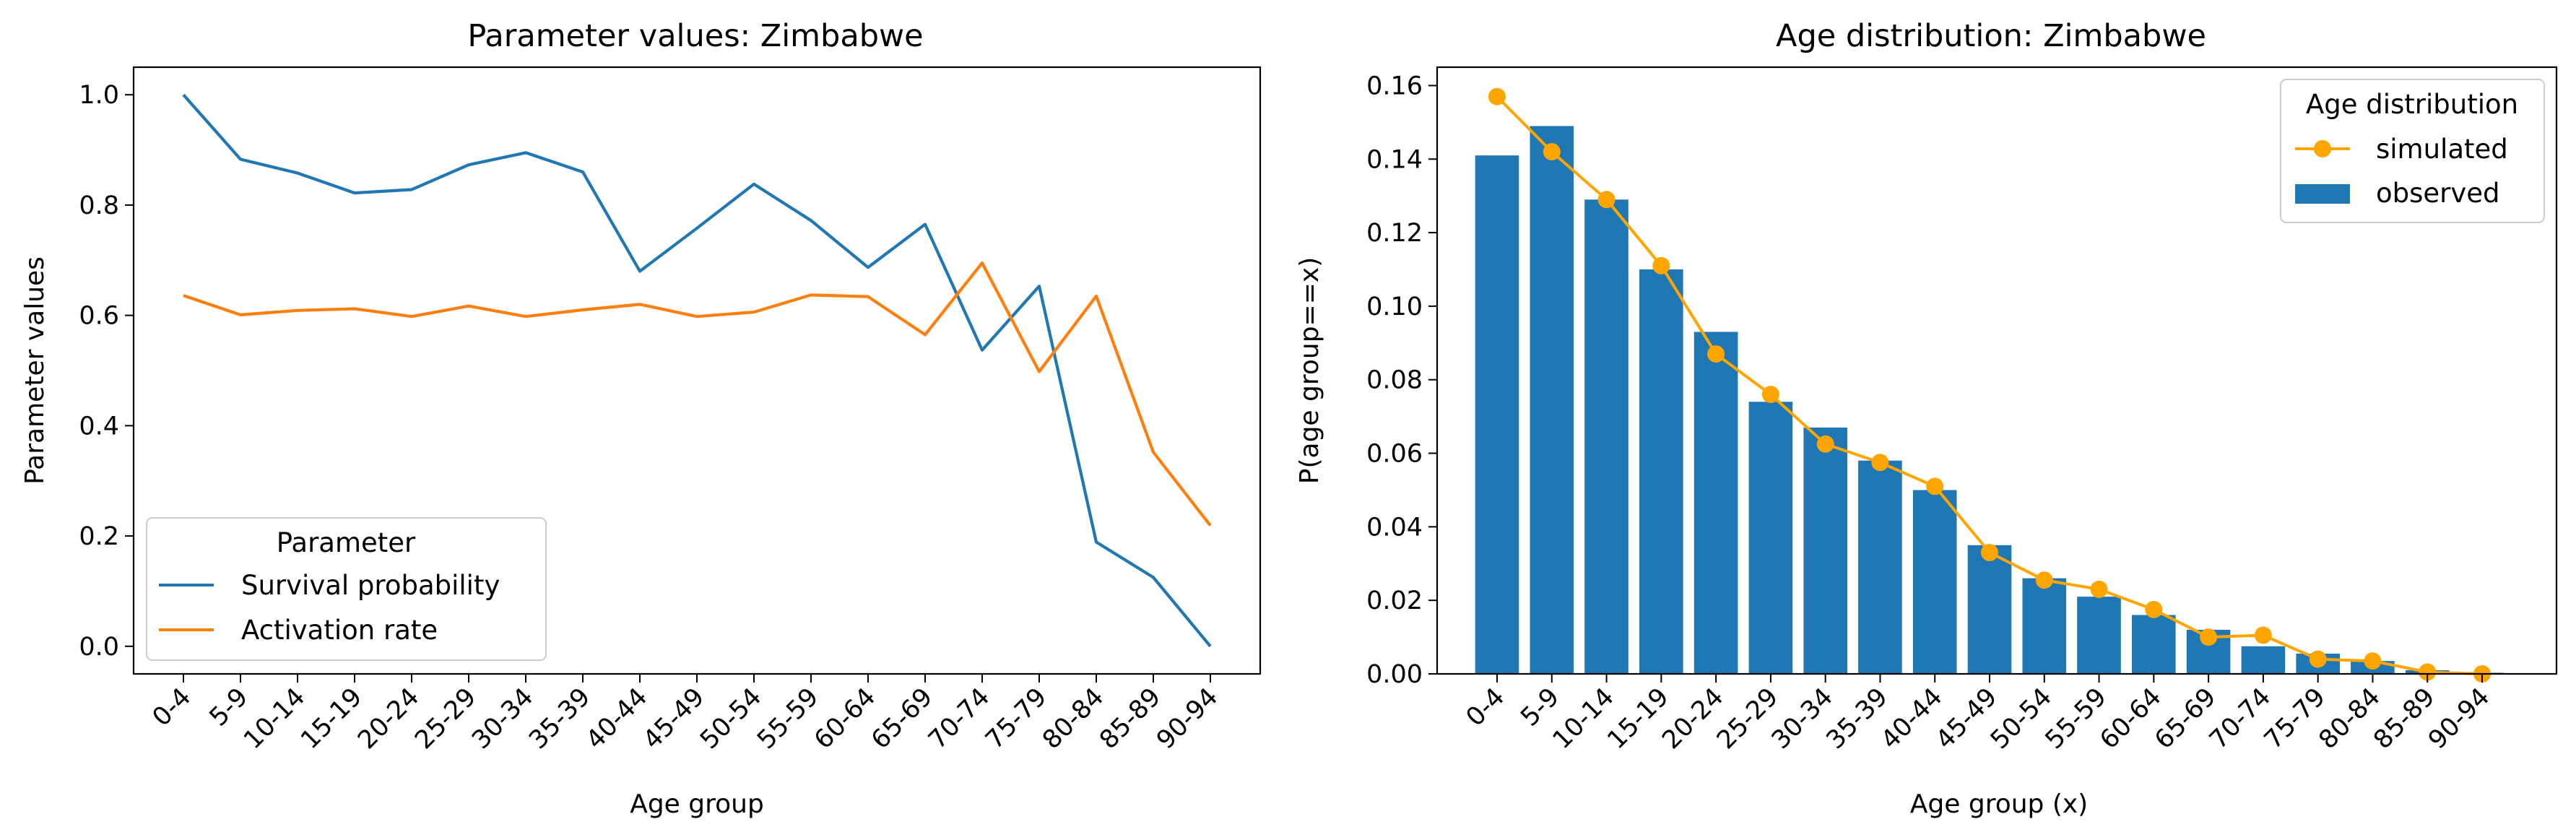 The height and width of the screenshot is (840, 2576). I want to click on y-tick-label: 1.0, so click(99, 95).